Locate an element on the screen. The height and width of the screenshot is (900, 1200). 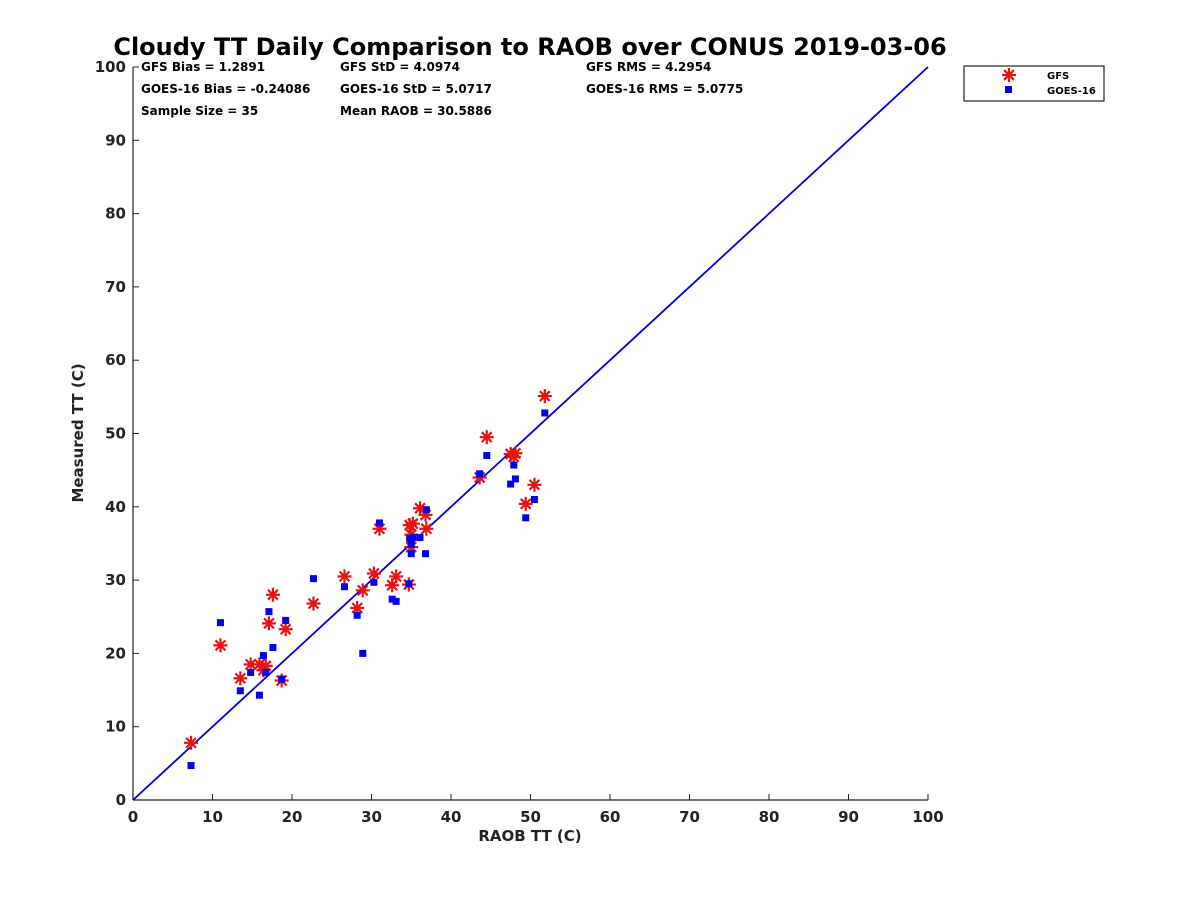
y-tick-label: 90 is located at coordinates (115, 140).